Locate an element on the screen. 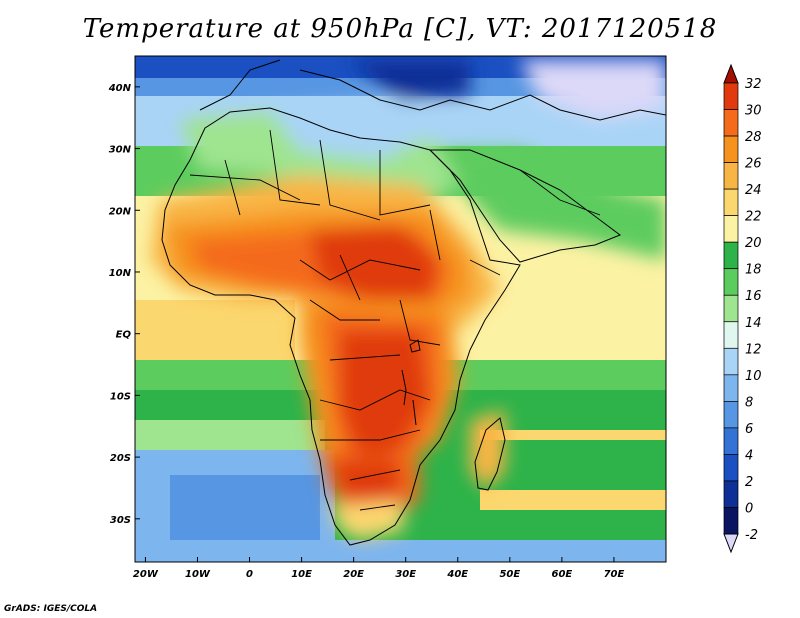 Image resolution: width=800 pixels, height=618 pixels. colorbar-label: 28 is located at coordinates (753, 137).